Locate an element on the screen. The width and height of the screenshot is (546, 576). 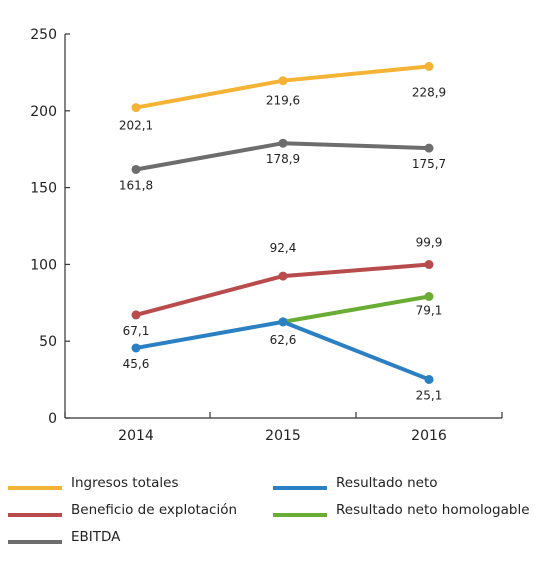
data-label: 99,9 is located at coordinates (429, 243).